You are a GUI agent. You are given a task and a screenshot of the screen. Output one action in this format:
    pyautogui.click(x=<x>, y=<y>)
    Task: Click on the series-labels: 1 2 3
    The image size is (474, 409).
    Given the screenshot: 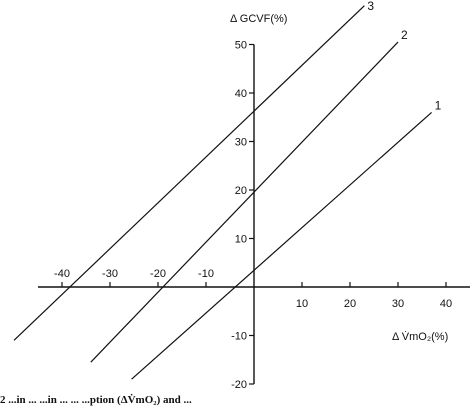 What is the action you would take?
    pyautogui.click(x=404, y=56)
    